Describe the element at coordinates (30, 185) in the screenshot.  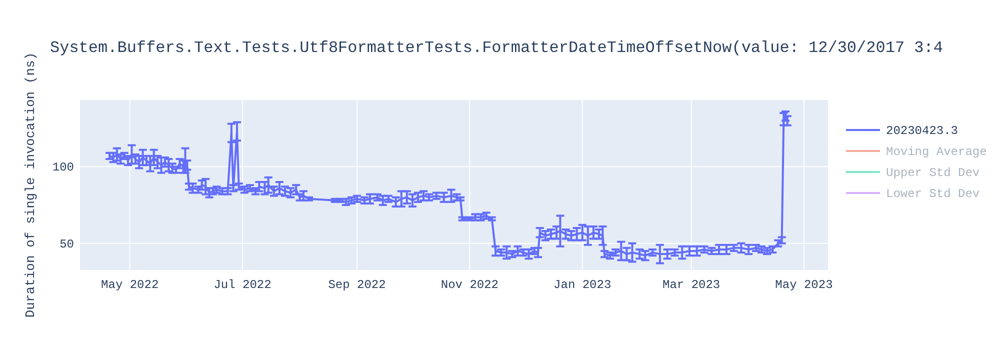
I see `y-axis-title: Duration of single invocation (ns)` at that location.